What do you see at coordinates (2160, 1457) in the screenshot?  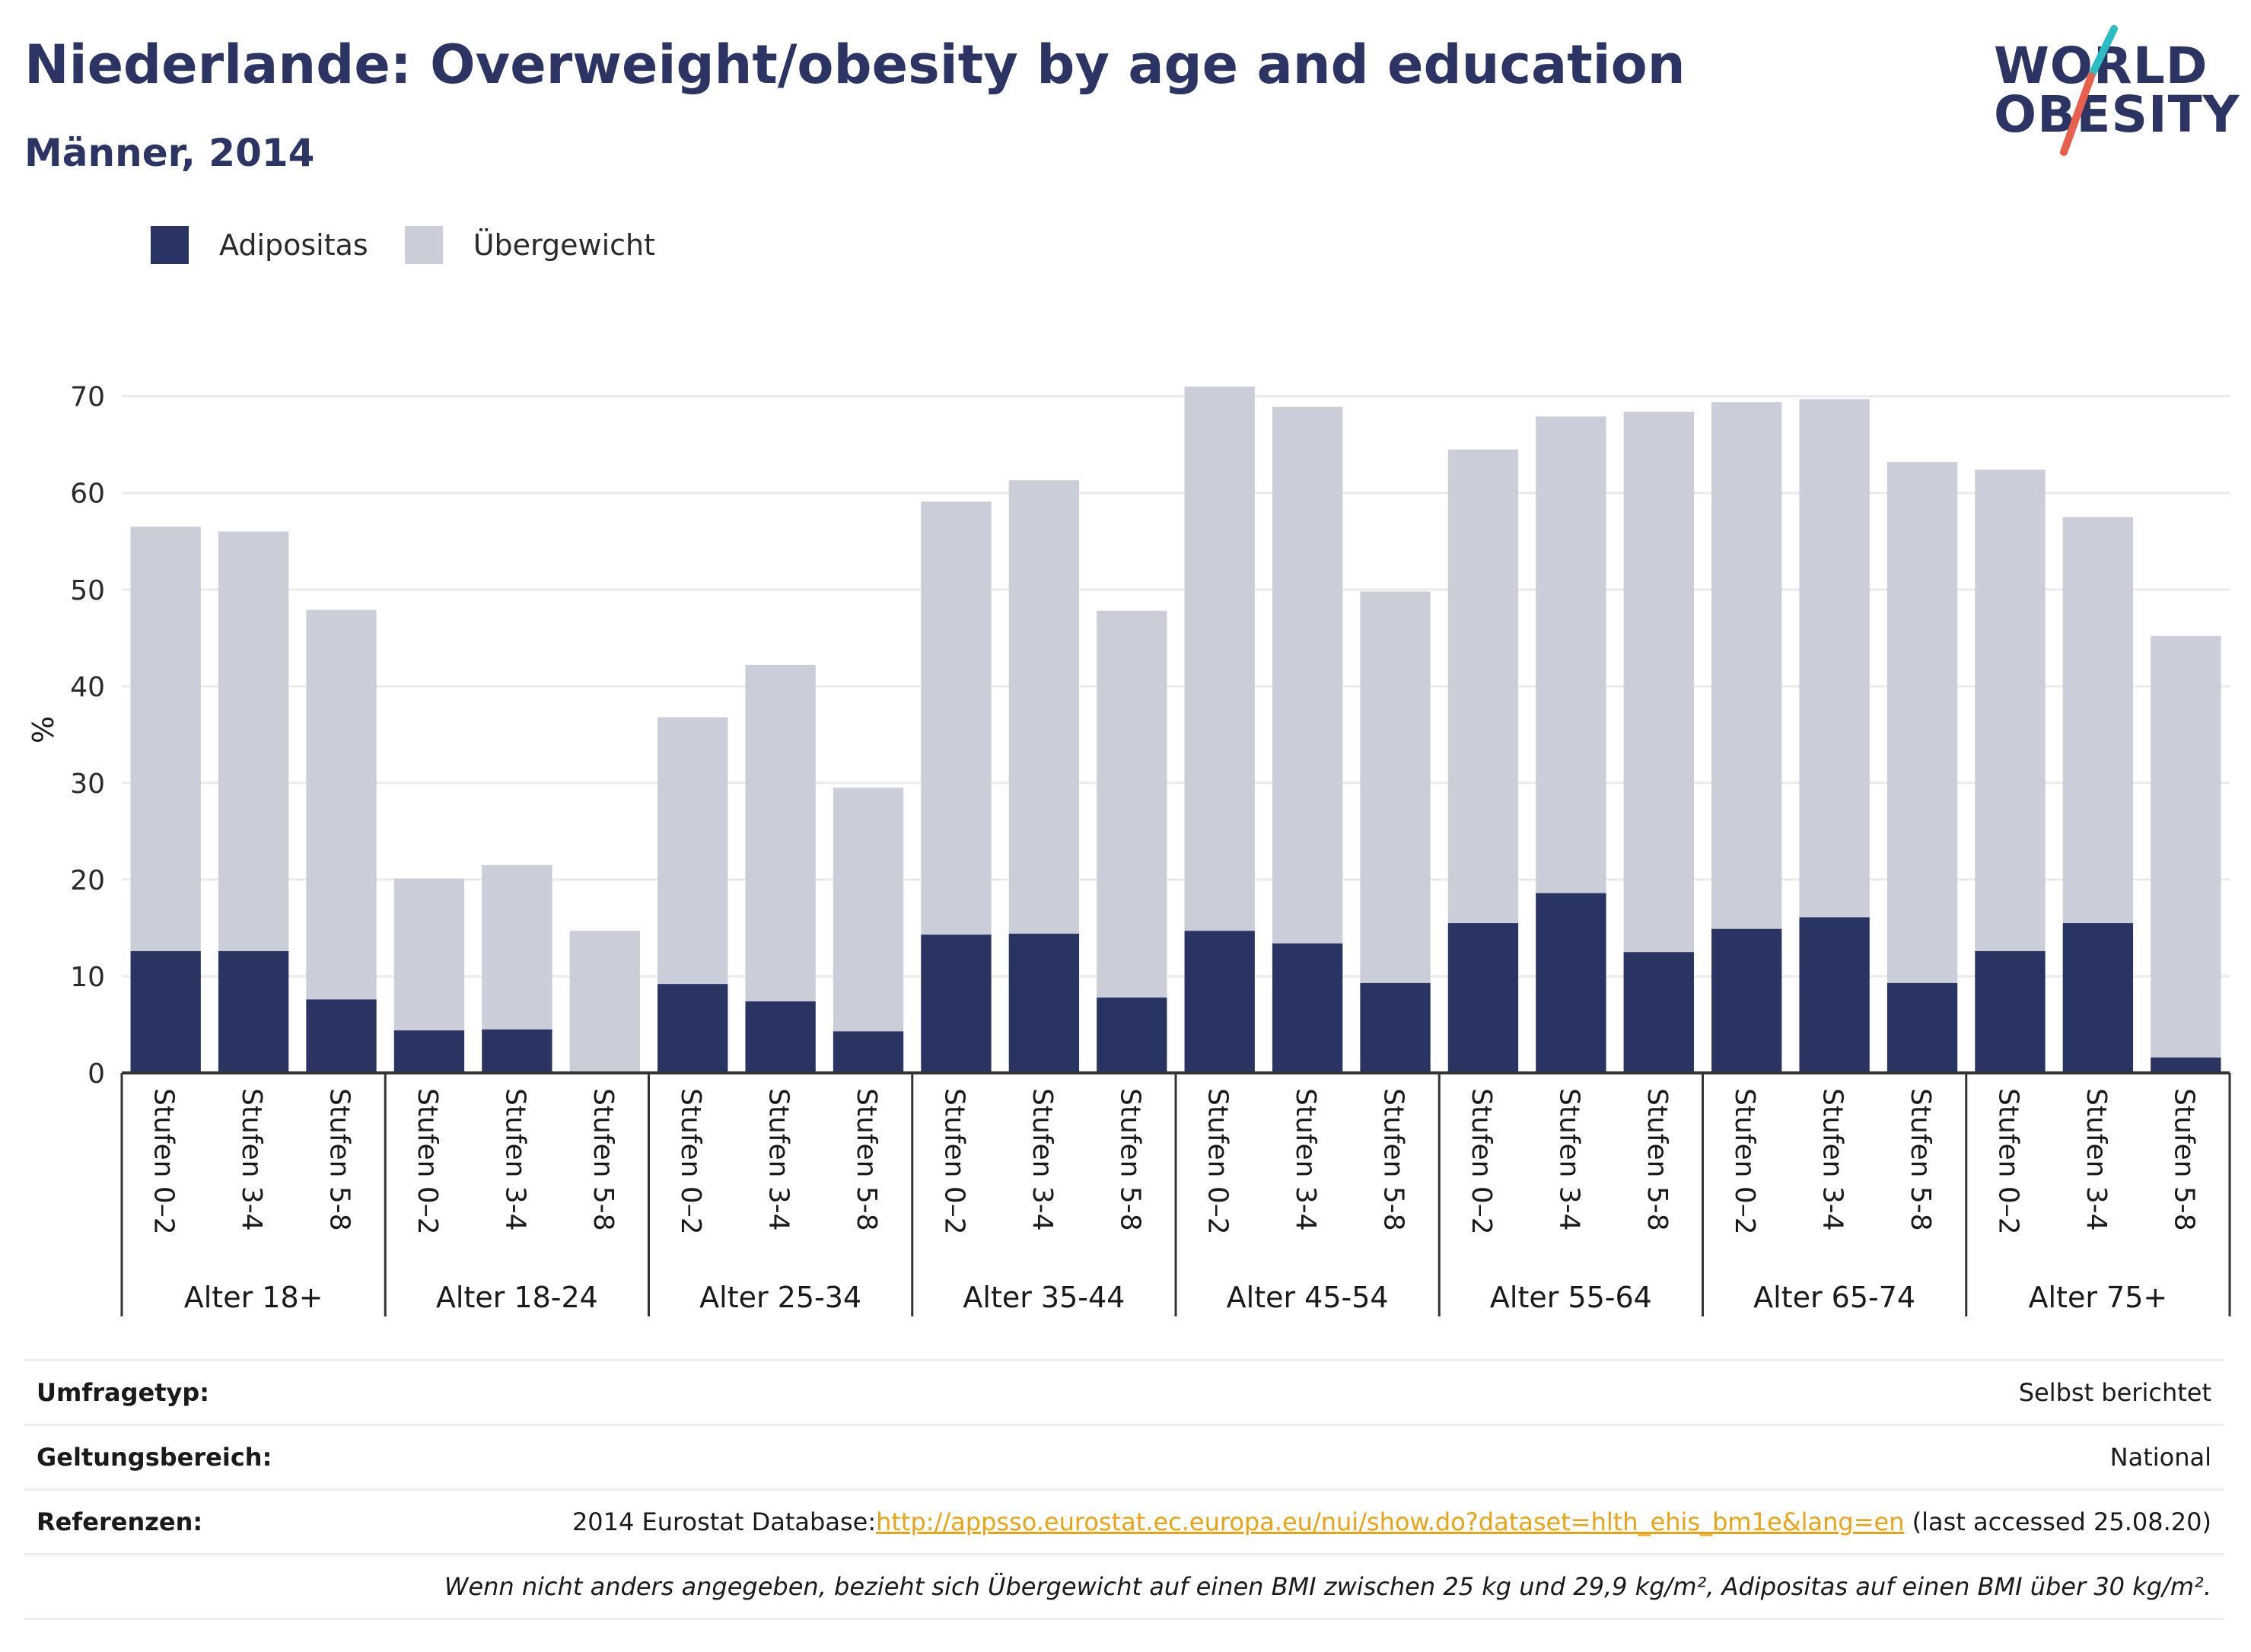 I see `scope-value: National` at bounding box center [2160, 1457].